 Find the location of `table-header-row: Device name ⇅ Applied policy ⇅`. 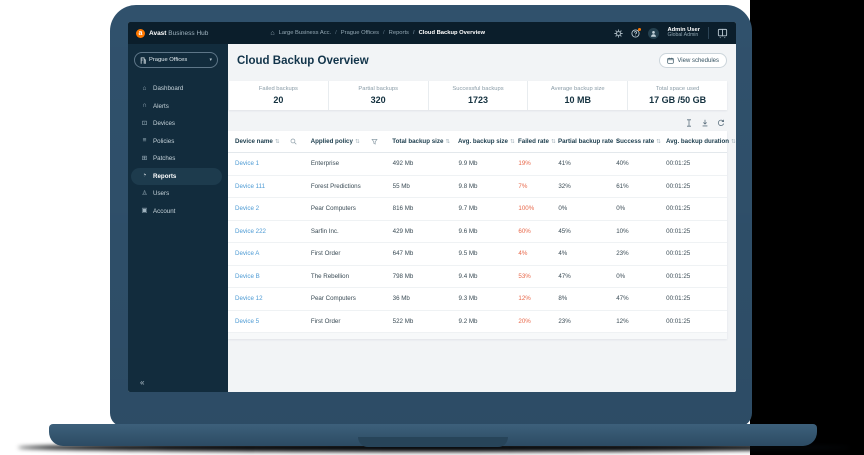

table-header-row: Device name ⇅ Applied policy ⇅ is located at coordinates (482, 142).